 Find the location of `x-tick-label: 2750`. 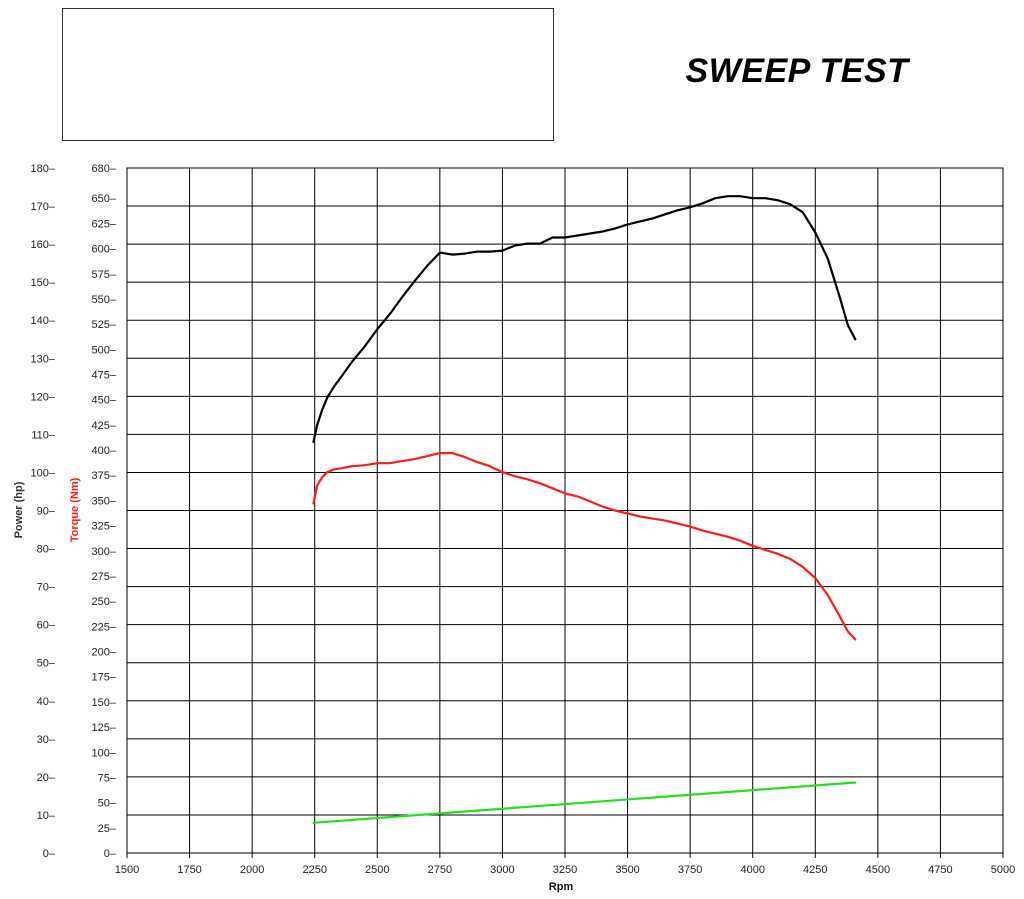

x-tick-label: 2750 is located at coordinates (440, 870).